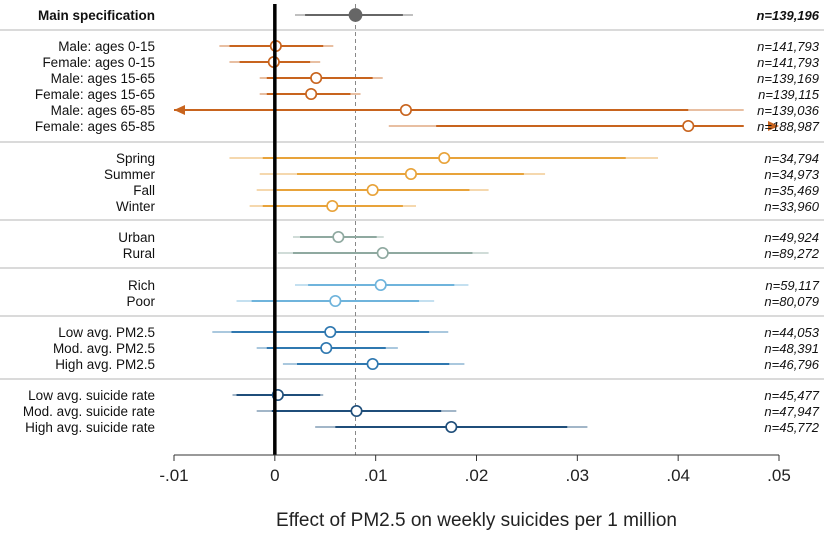 This screenshot has width=824, height=541. I want to click on row-label: Spring, so click(135, 158).